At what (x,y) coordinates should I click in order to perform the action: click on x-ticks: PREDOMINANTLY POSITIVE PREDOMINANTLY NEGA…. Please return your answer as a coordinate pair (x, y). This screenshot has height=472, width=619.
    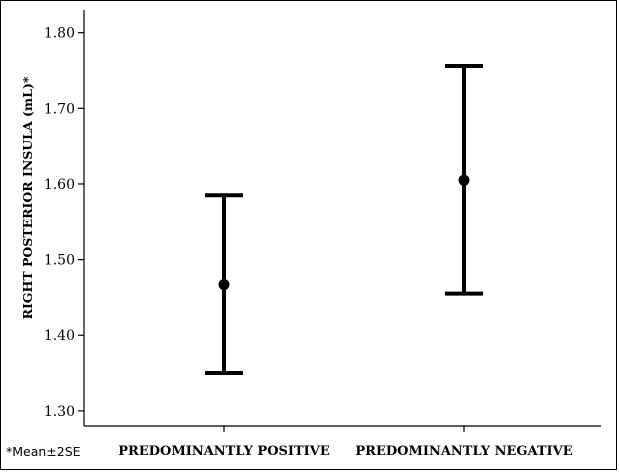
    Looking at the image, I should click on (345, 442).